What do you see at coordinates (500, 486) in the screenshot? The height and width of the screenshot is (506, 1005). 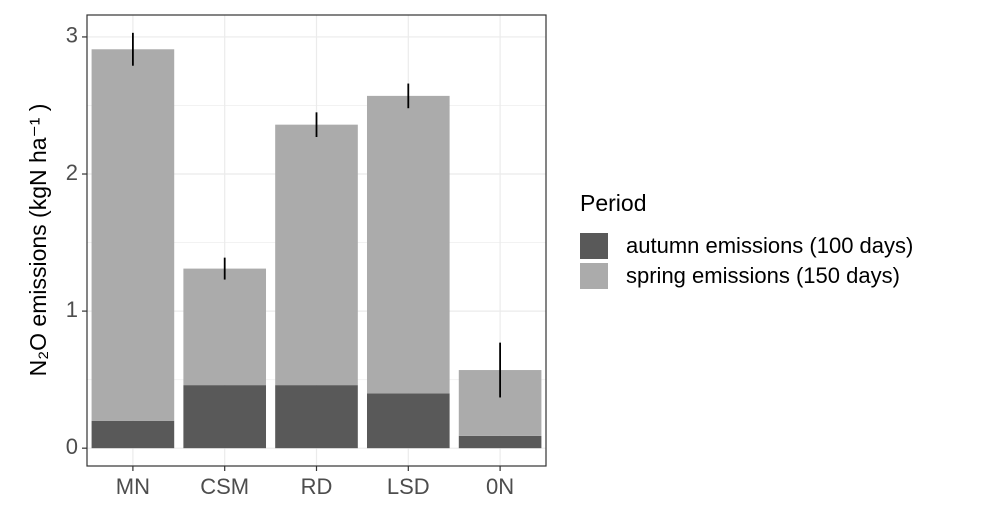 I see `x-tick-label: 0N` at bounding box center [500, 486].